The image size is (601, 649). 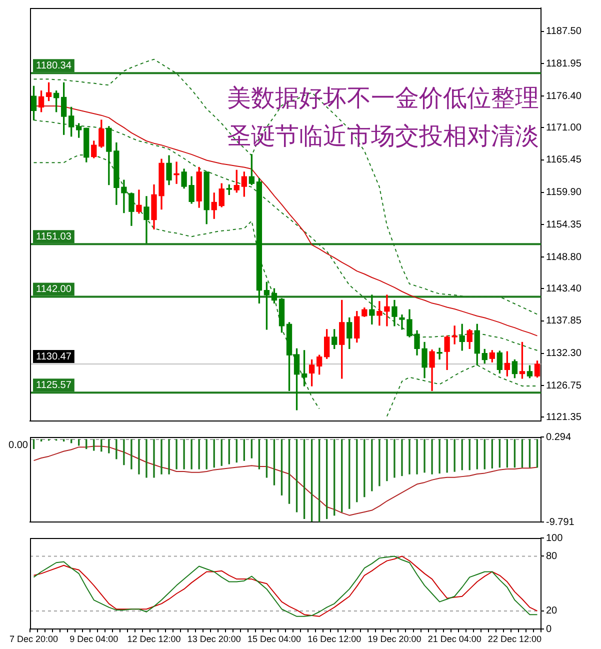 What do you see at coordinates (54, 385) in the screenshot?
I see `ref-line-label: 1125.57` at bounding box center [54, 385].